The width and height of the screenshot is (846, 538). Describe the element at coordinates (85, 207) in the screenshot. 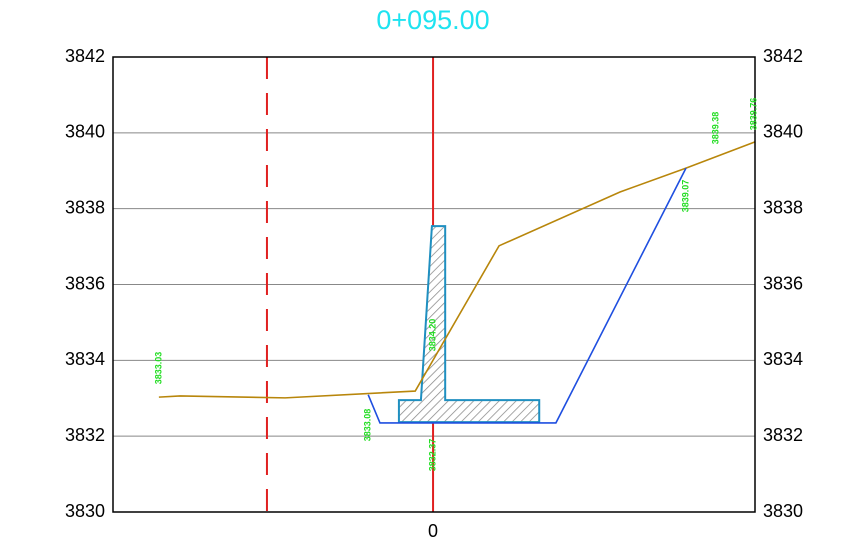

I see `y-tick-label: 3838` at that location.